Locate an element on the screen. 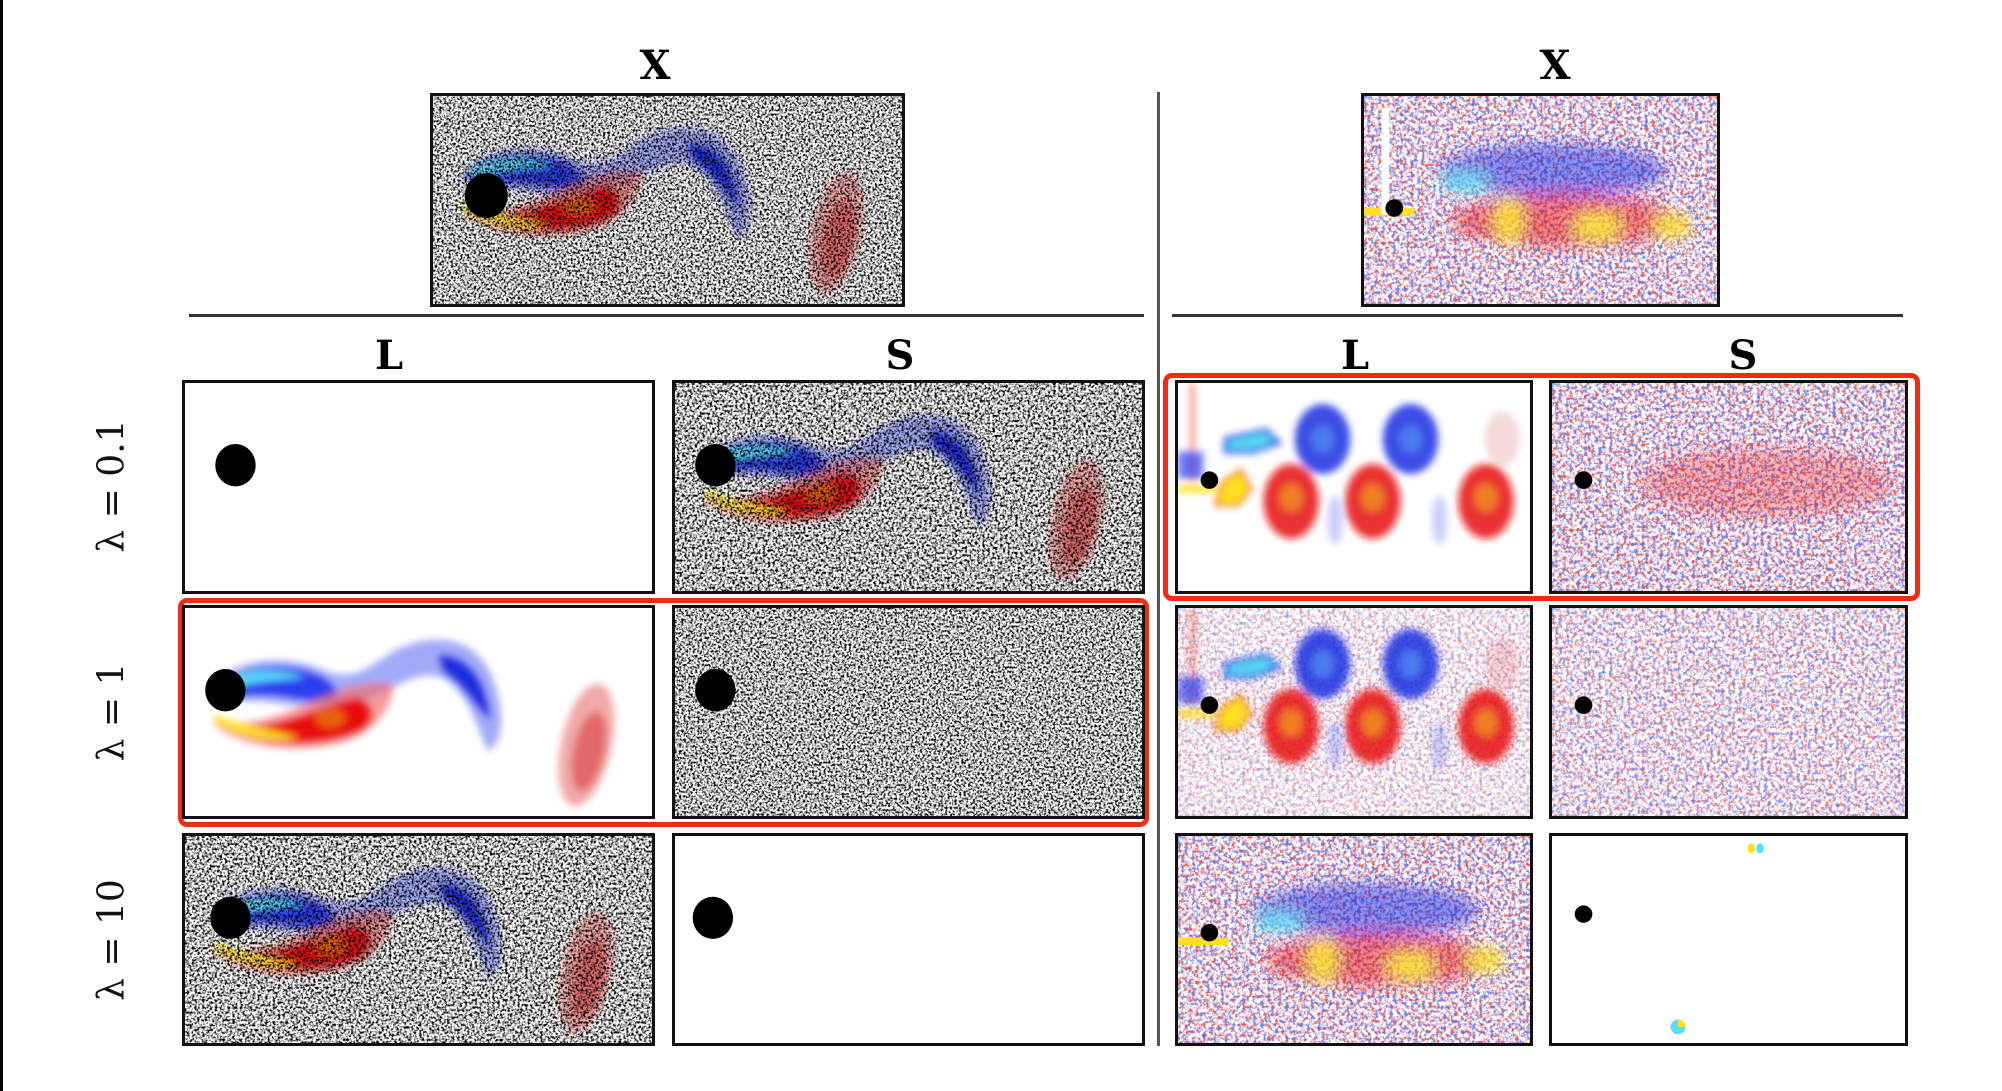 Image resolution: width=2002 pixels, height=1091 pixels. left-input-panel-x is located at coordinates (667, 200).